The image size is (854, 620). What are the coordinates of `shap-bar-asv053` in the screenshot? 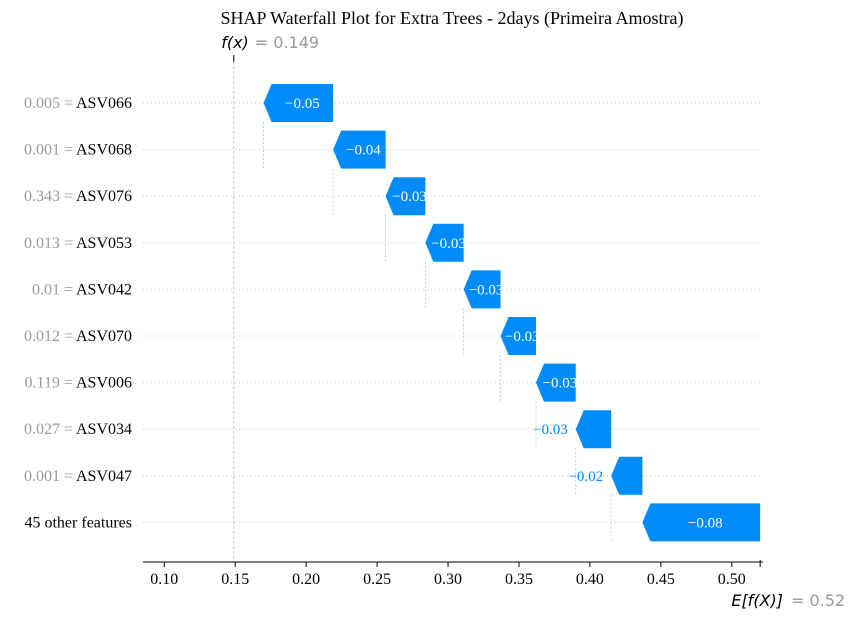 It's located at (444, 242).